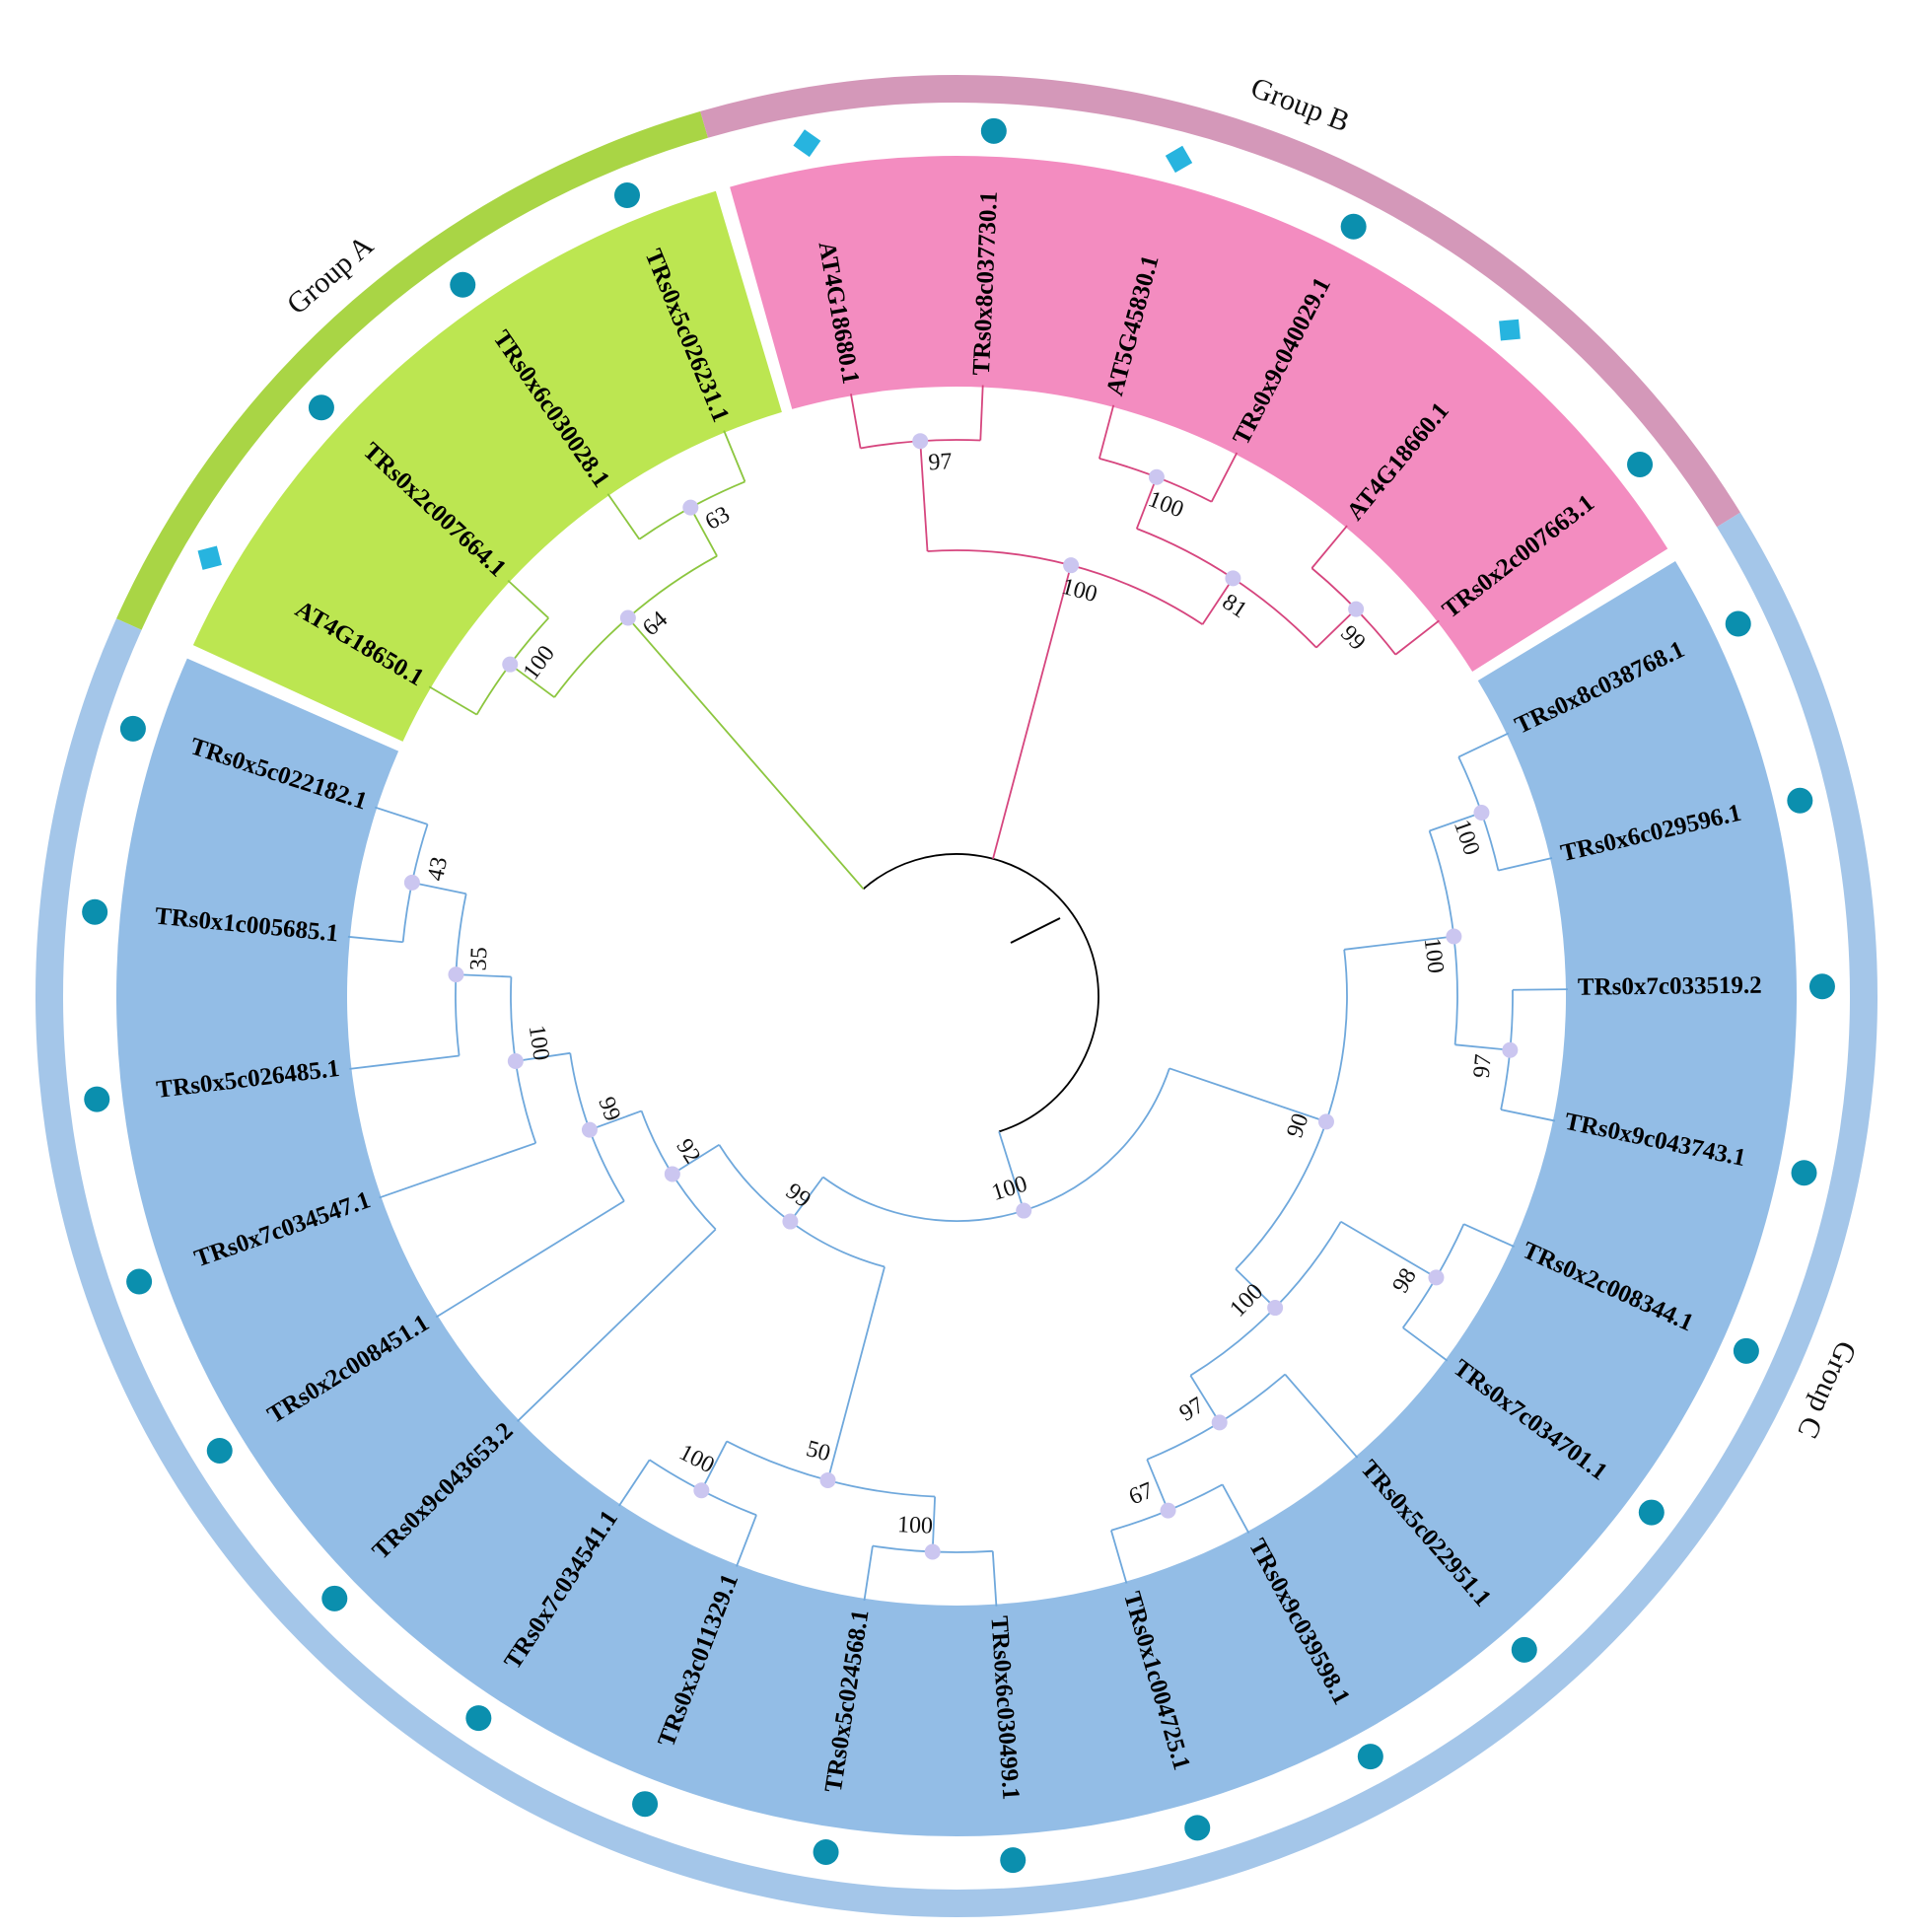 The height and width of the screenshot is (1932, 1913). I want to click on group-sector, so click(1199, 414).